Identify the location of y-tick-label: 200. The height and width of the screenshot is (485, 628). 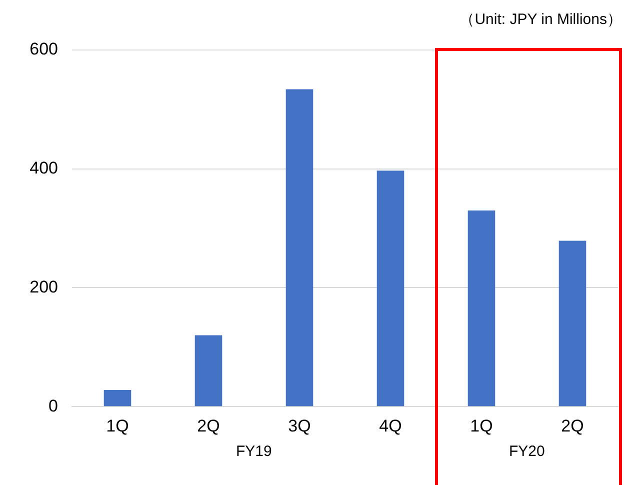
(44, 286).